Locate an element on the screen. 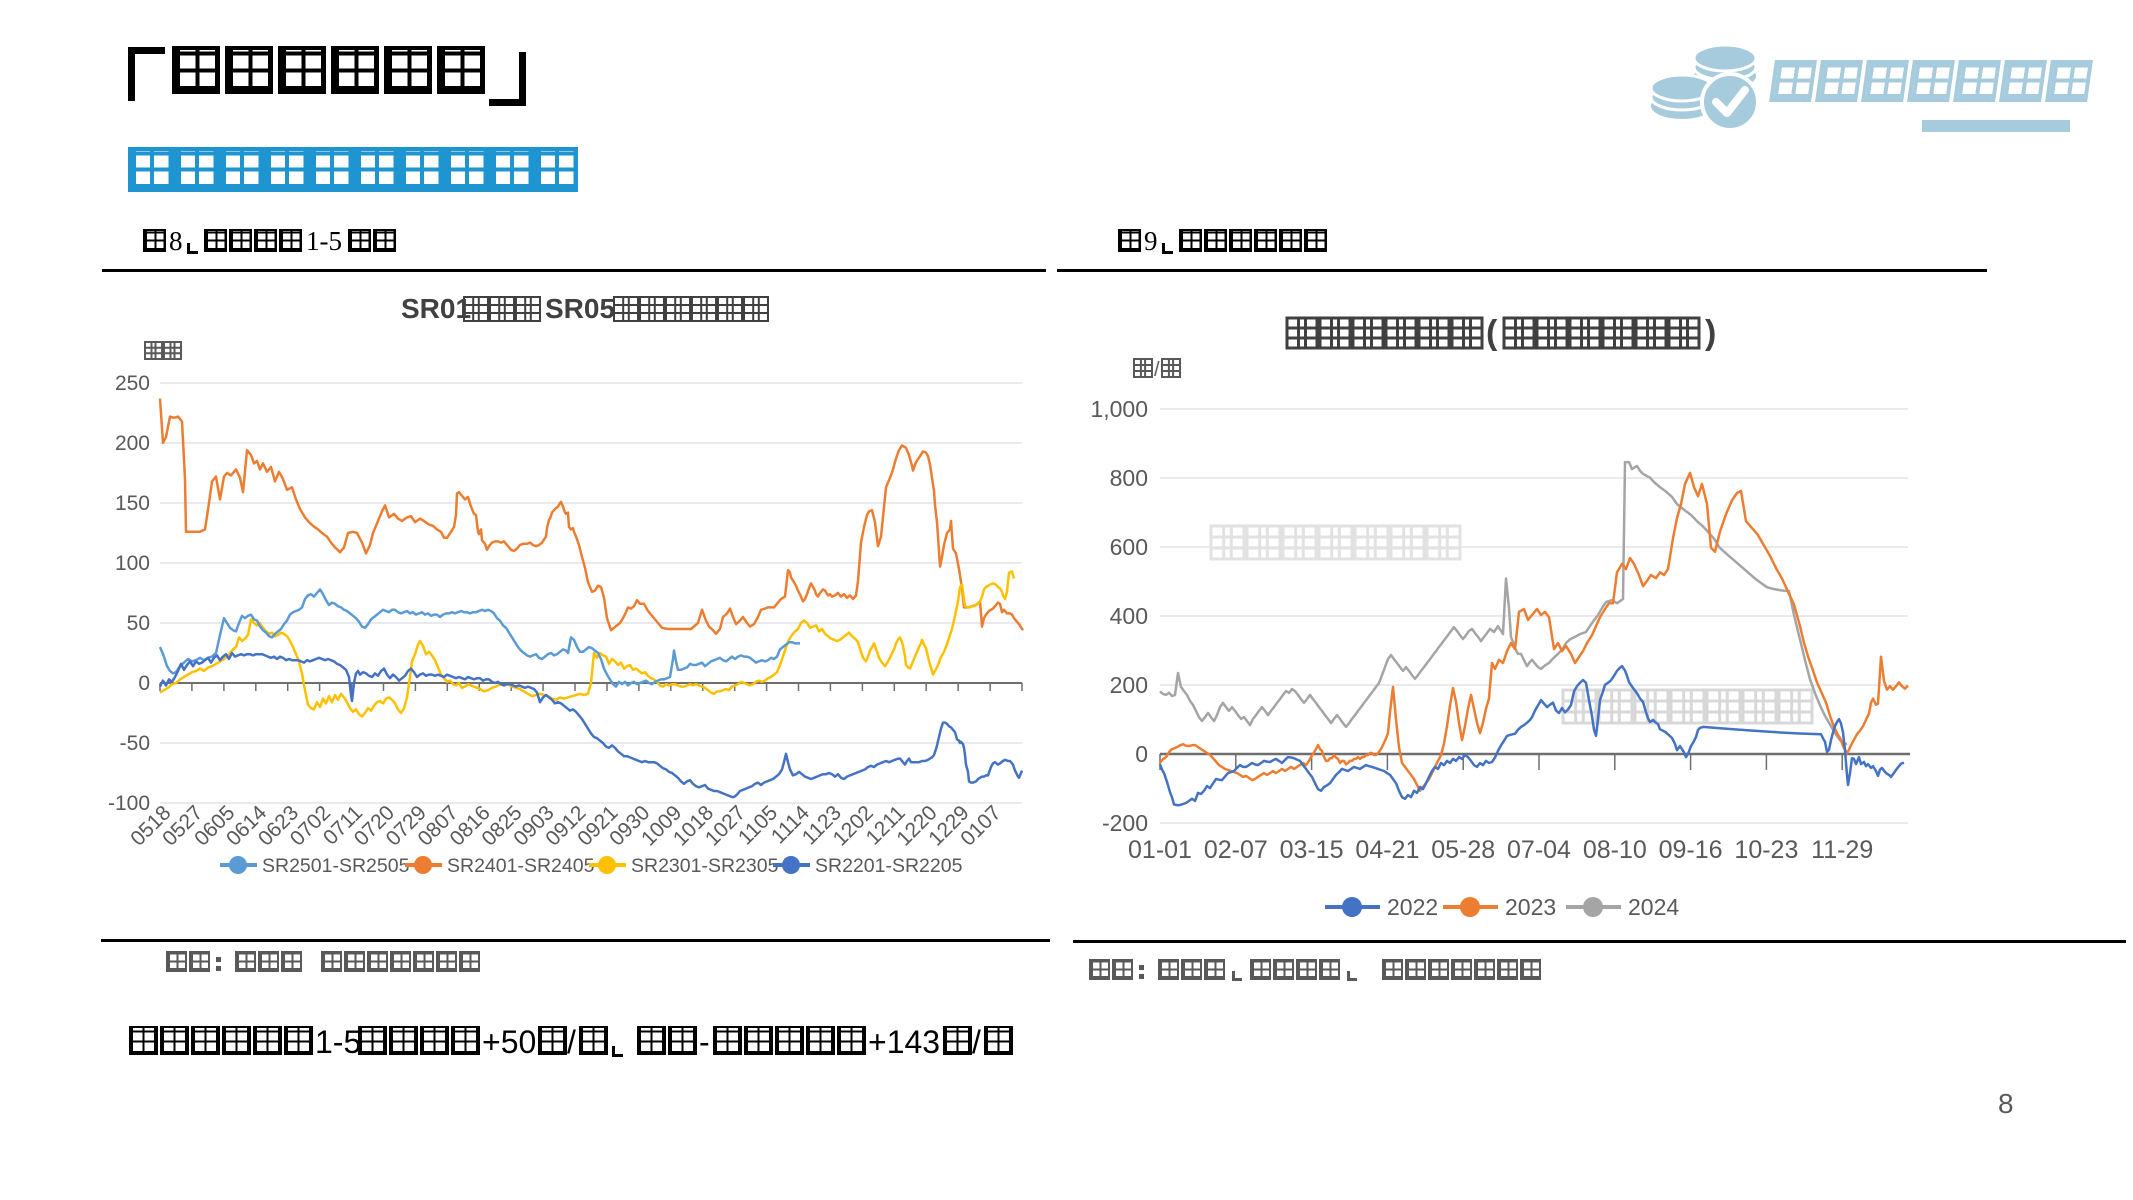  svg-text: 03-15 is located at coordinates (1312, 850).